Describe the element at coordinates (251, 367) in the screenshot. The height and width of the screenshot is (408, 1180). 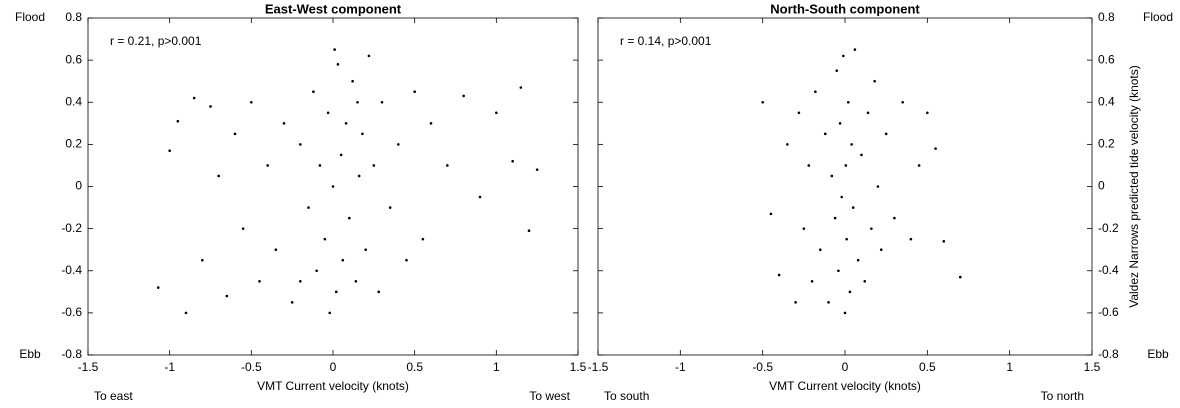
I see `x-tick-label: -0.5` at that location.